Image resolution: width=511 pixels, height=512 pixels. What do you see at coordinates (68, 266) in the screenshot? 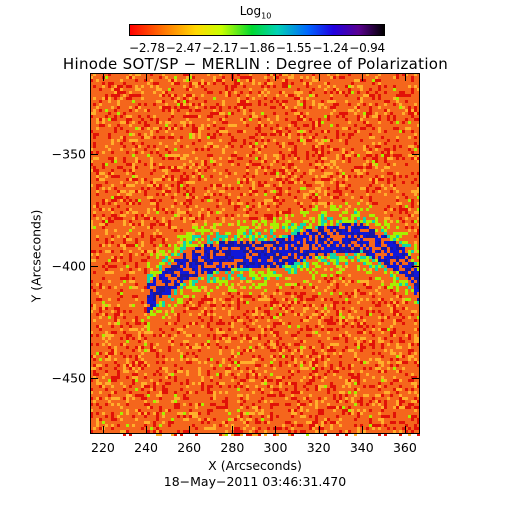
I see `y-tick-label: −400` at bounding box center [68, 266].